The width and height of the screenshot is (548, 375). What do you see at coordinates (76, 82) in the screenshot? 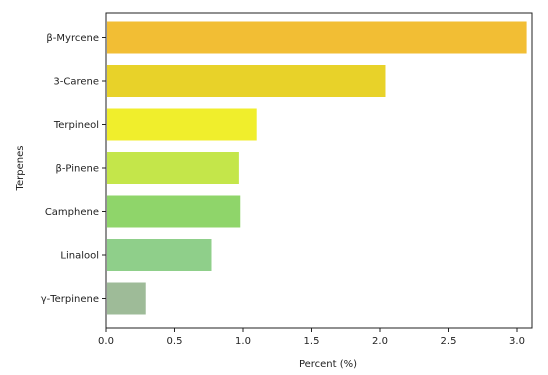
I see `y-tick-label-1: 3-Carene` at bounding box center [76, 82].